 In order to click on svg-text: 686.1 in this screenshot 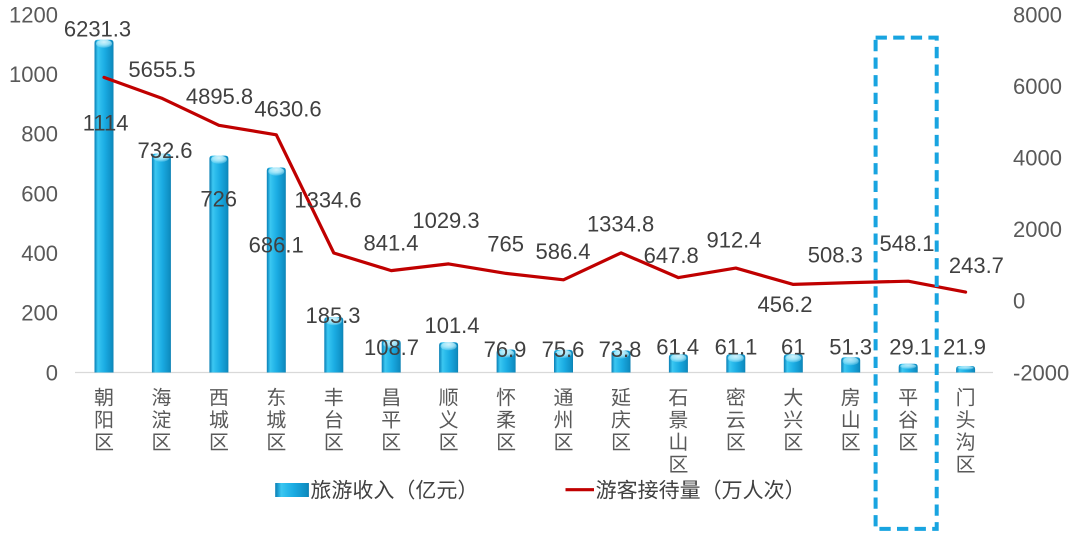, I will do `click(276, 244)`.